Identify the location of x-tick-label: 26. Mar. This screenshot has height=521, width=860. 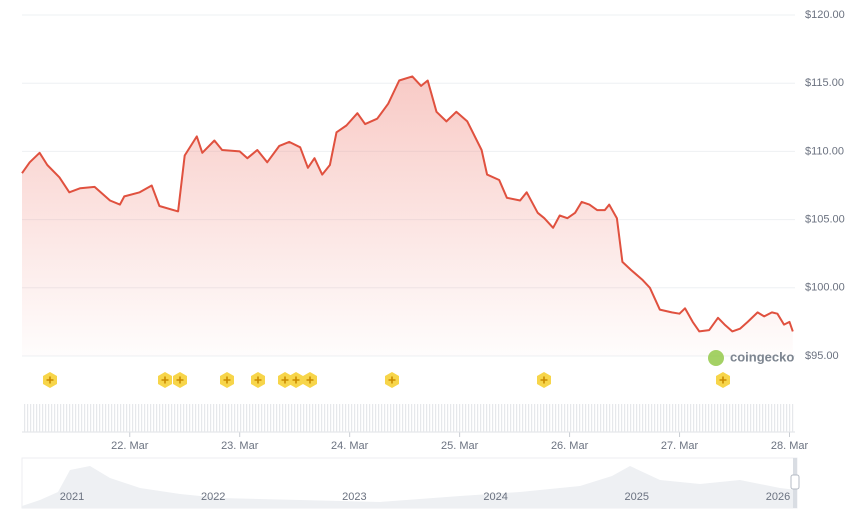
(570, 446).